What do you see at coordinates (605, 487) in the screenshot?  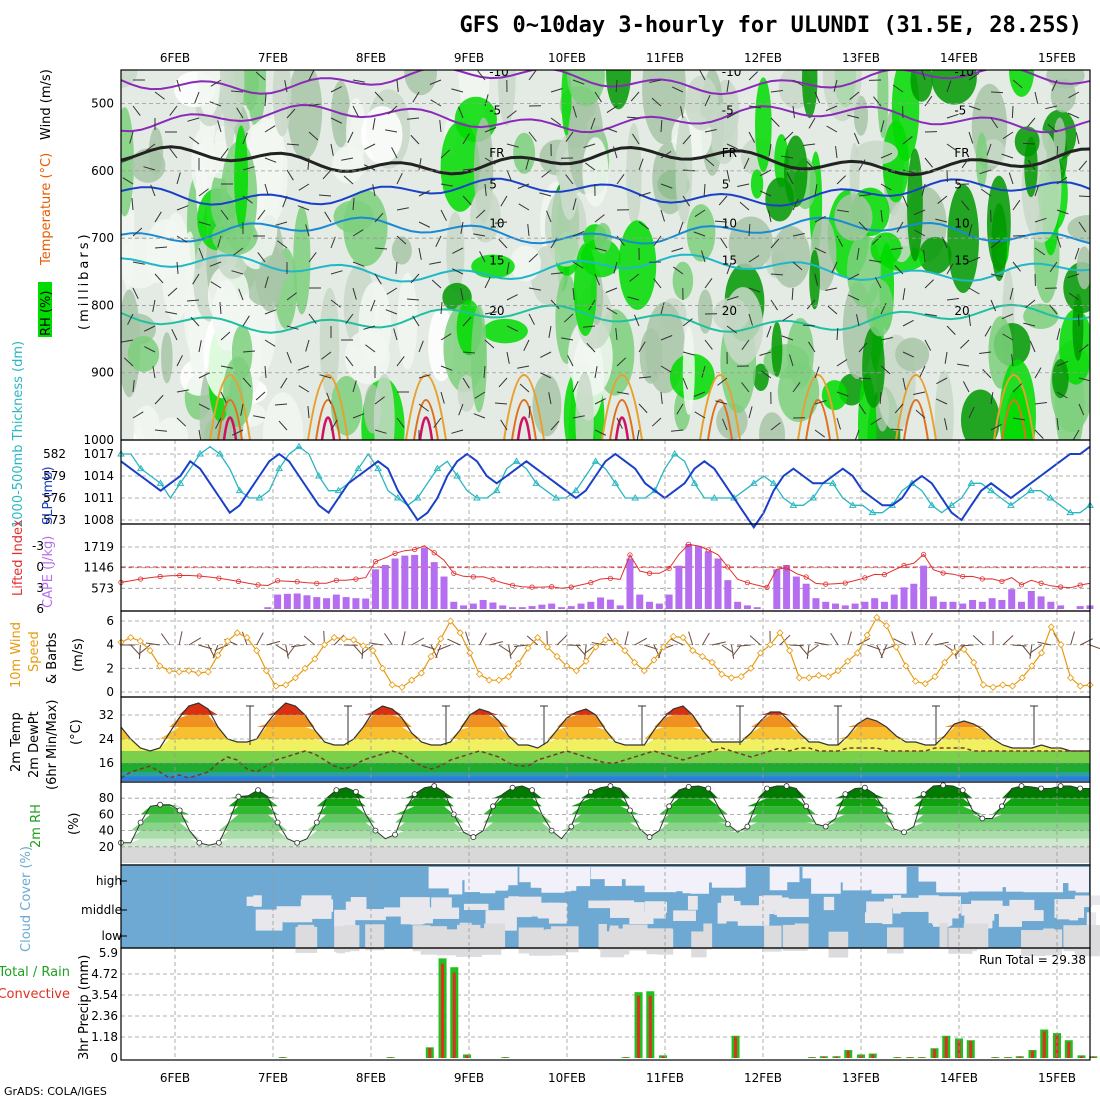 I see `slp-line` at bounding box center [605, 487].